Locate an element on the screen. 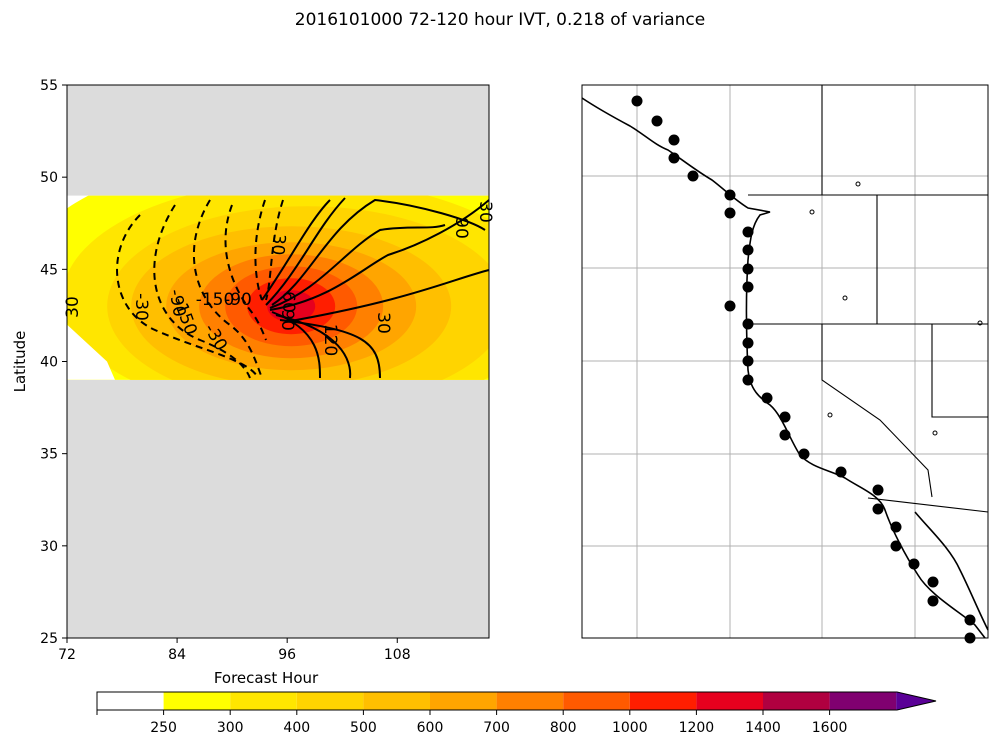 The image size is (1000, 749). colorbar-tick-label: 600 is located at coordinates (430, 728).